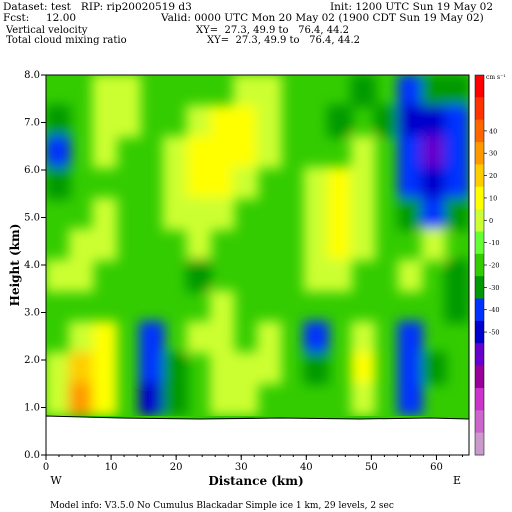  Describe the element at coordinates (241, 467) in the screenshot. I see `x-tick-label: 30` at that location.